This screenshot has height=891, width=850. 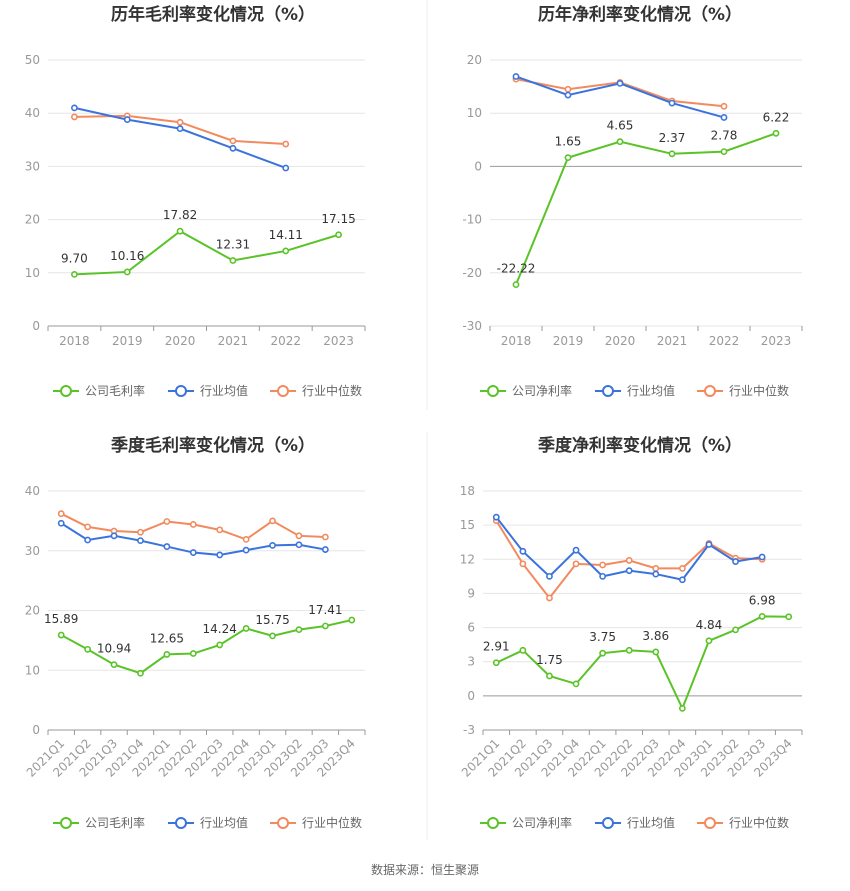 I want to click on x-tick-label: 2018, so click(x=516, y=341).